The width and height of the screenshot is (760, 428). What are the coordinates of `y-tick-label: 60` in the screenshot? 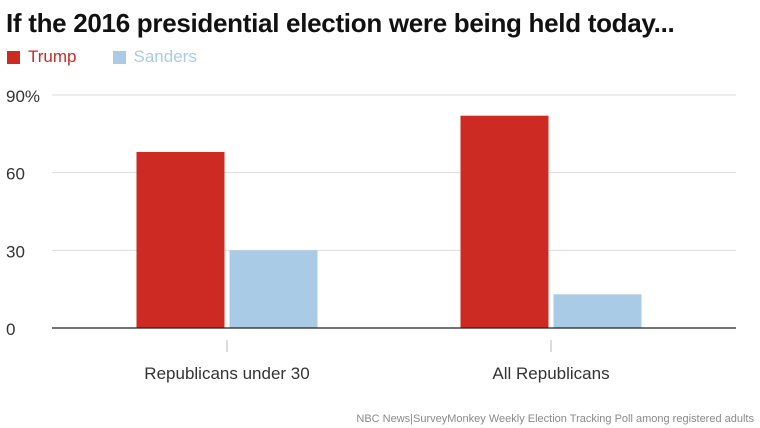 It's located at (15, 174).